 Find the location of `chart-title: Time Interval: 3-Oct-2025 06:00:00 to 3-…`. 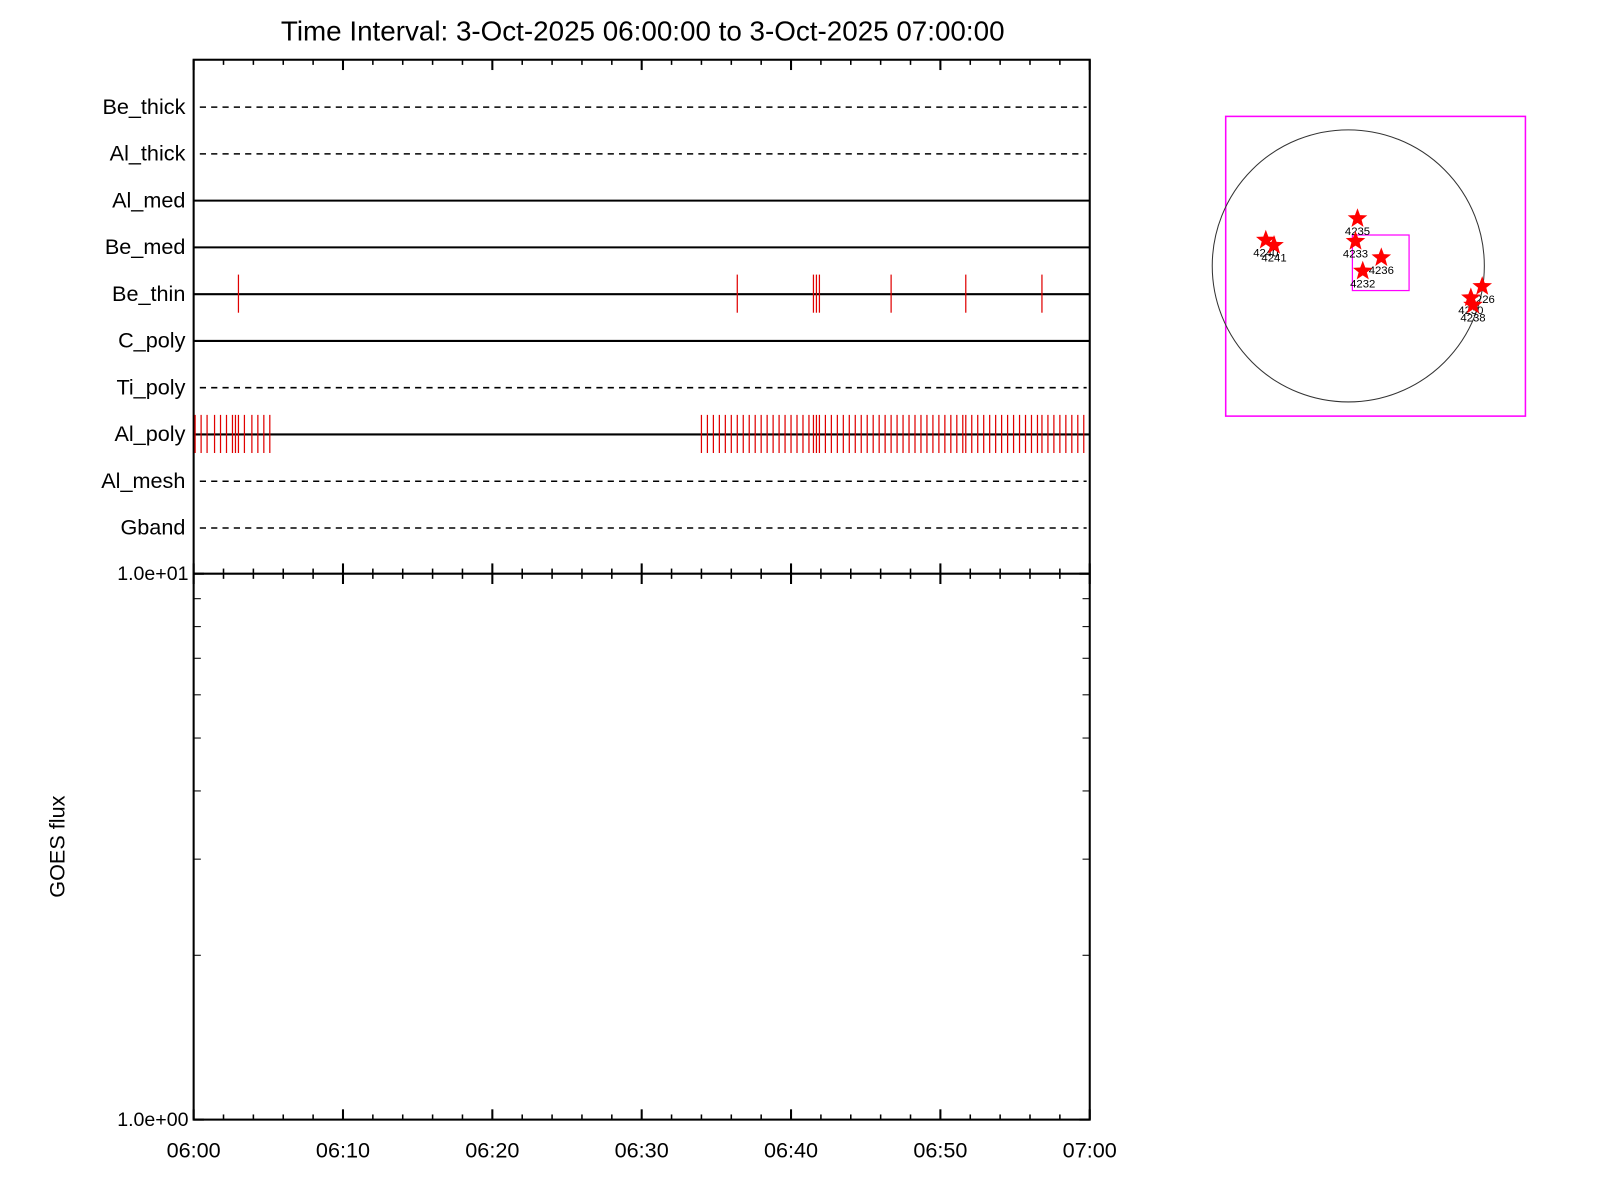

chart-title: Time Interval: 3-Oct-2025 06:00:00 to 3-… is located at coordinates (643, 30).